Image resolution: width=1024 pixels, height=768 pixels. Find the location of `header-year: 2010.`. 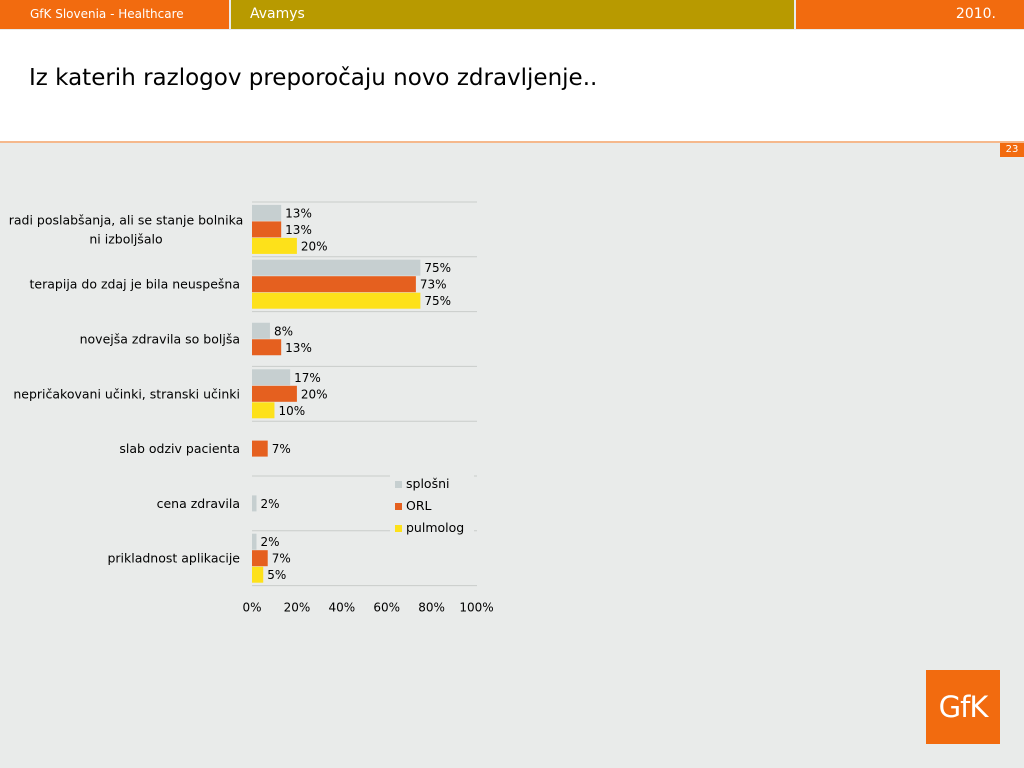

header-year: 2010. is located at coordinates (910, 14).